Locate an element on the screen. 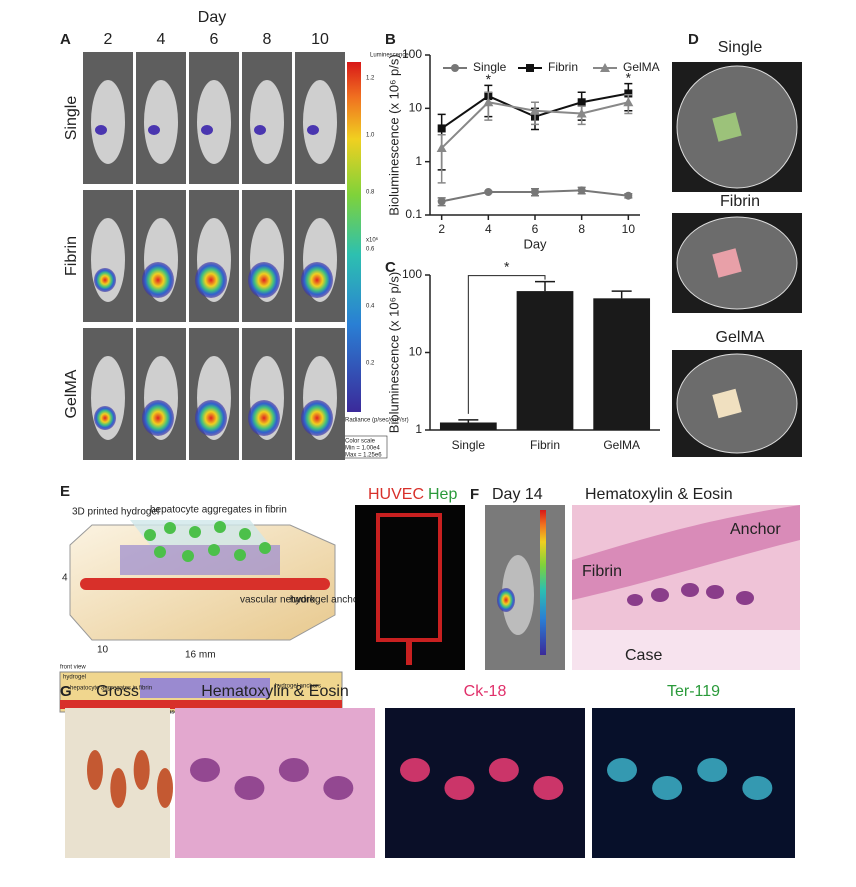 The width and height of the screenshot is (856, 887). front-anchors is located at coordinates (205, 688).